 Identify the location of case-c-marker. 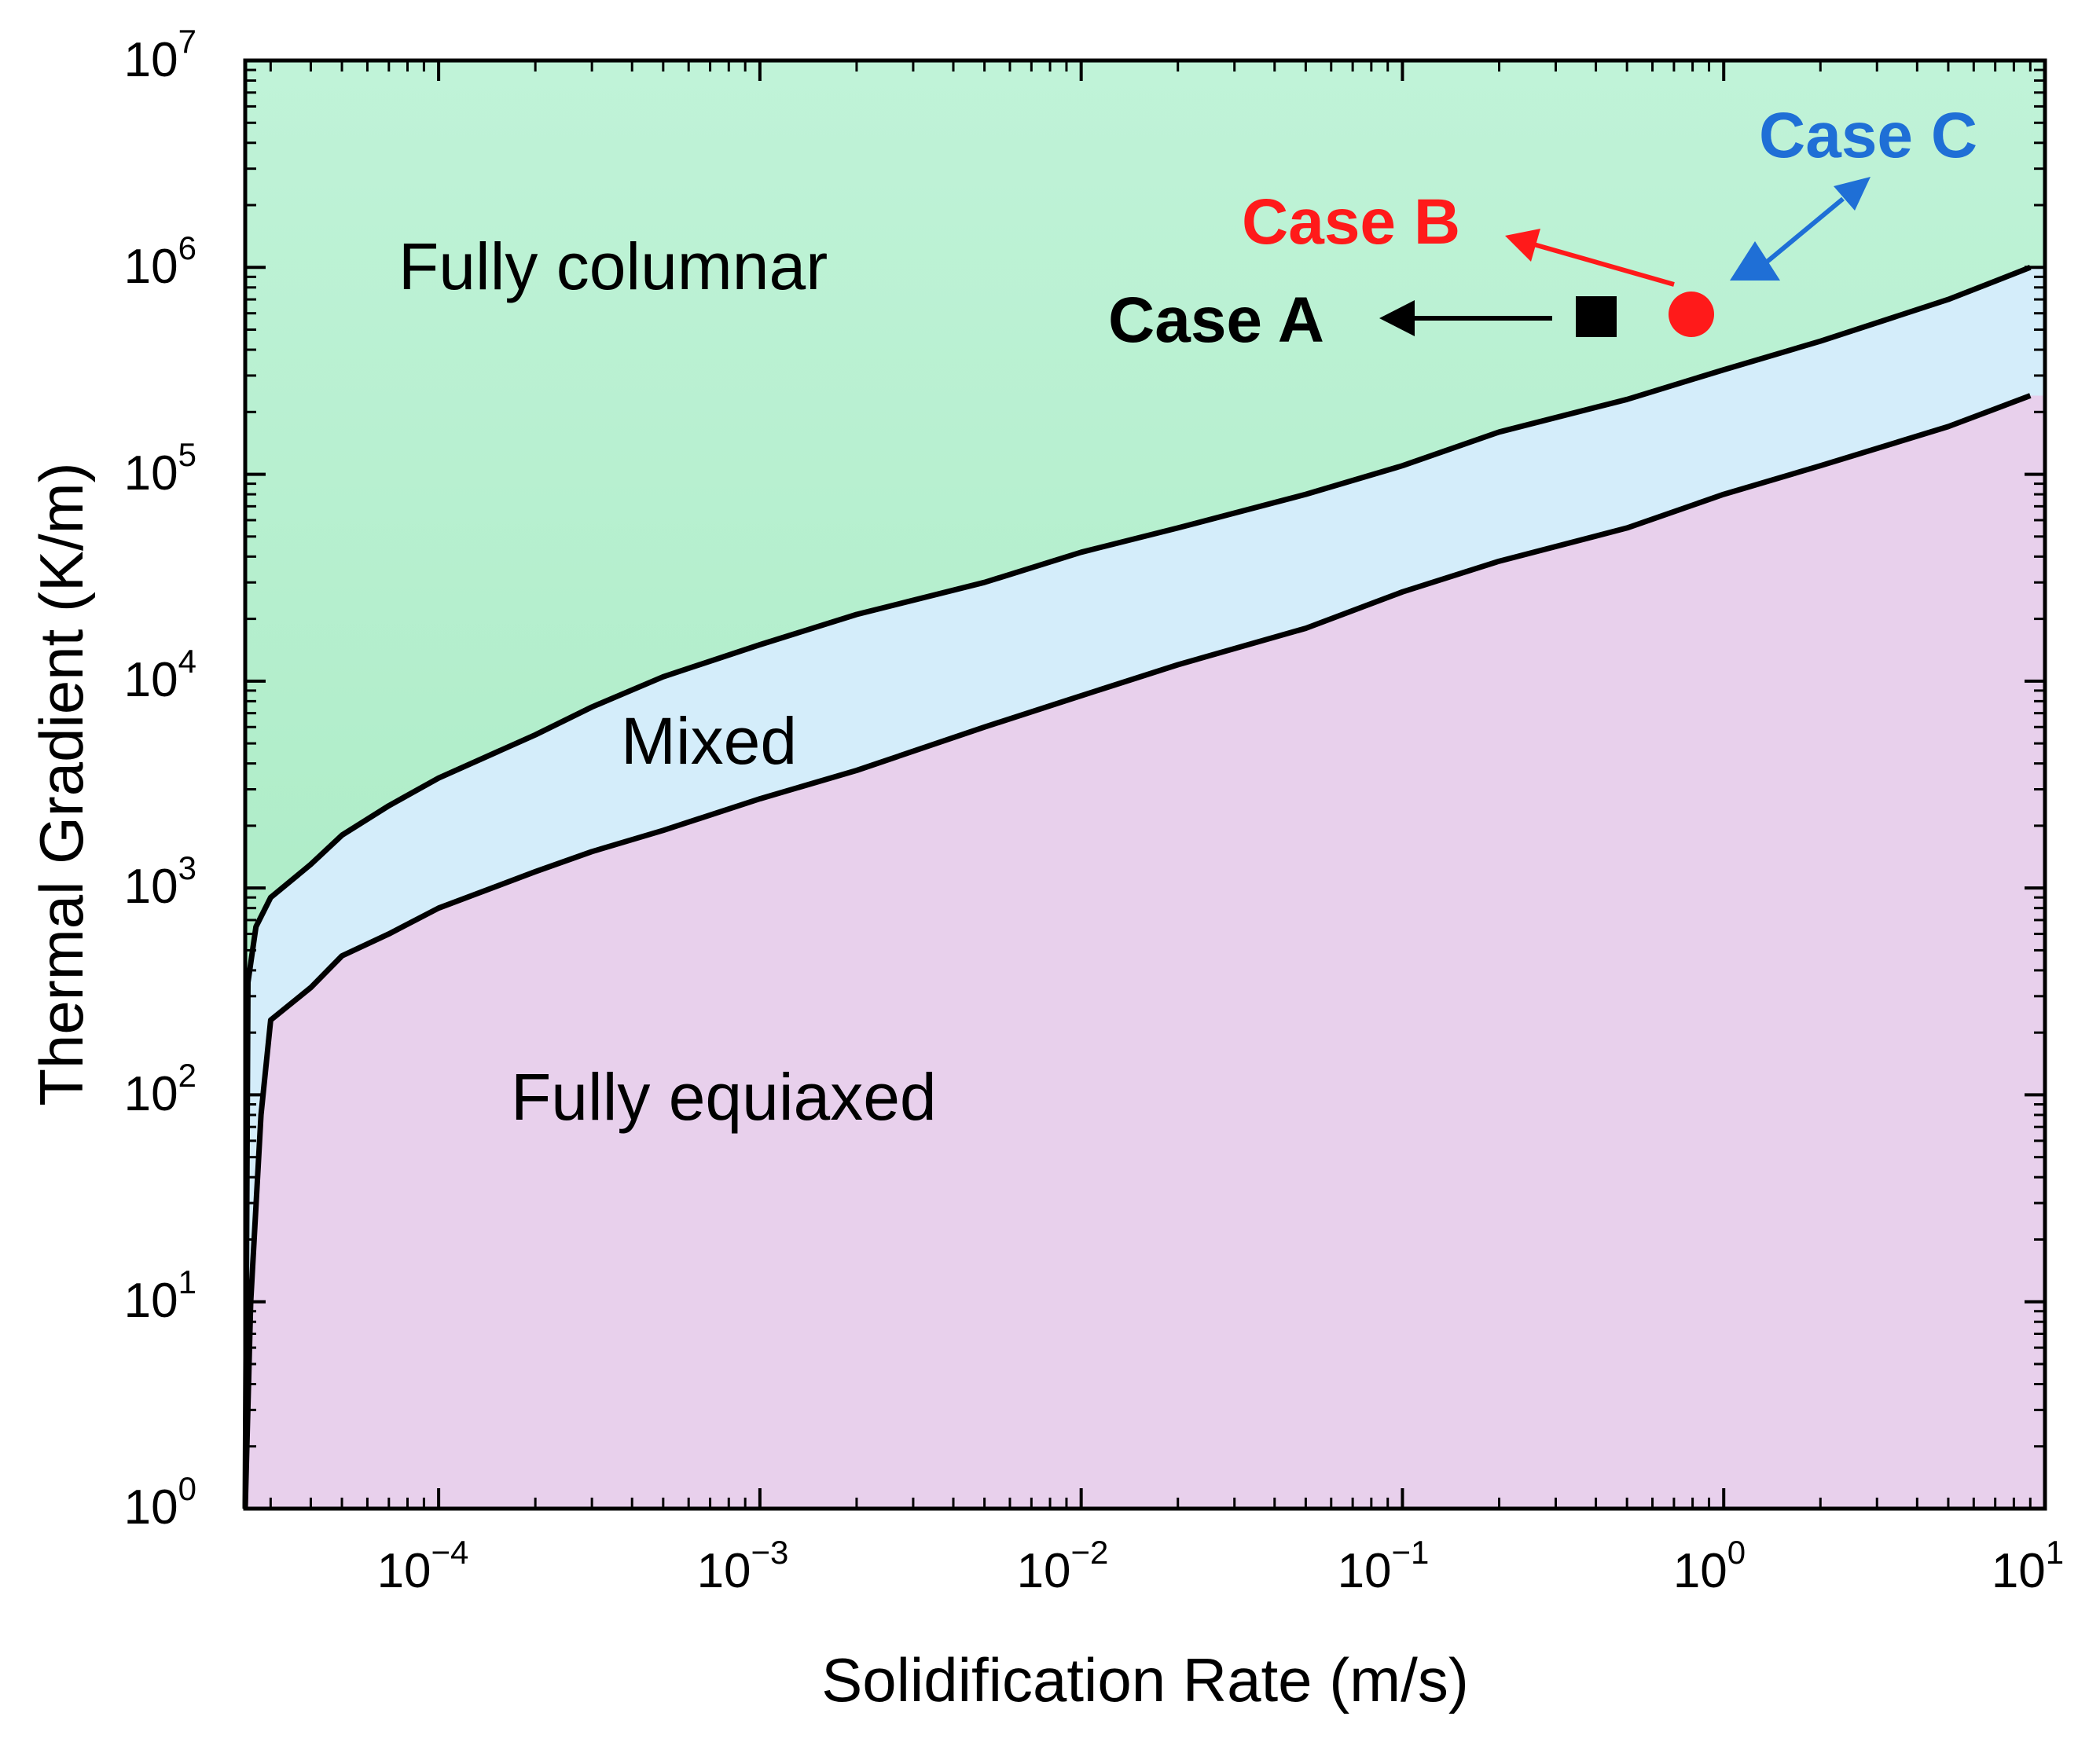
(1755, 261).